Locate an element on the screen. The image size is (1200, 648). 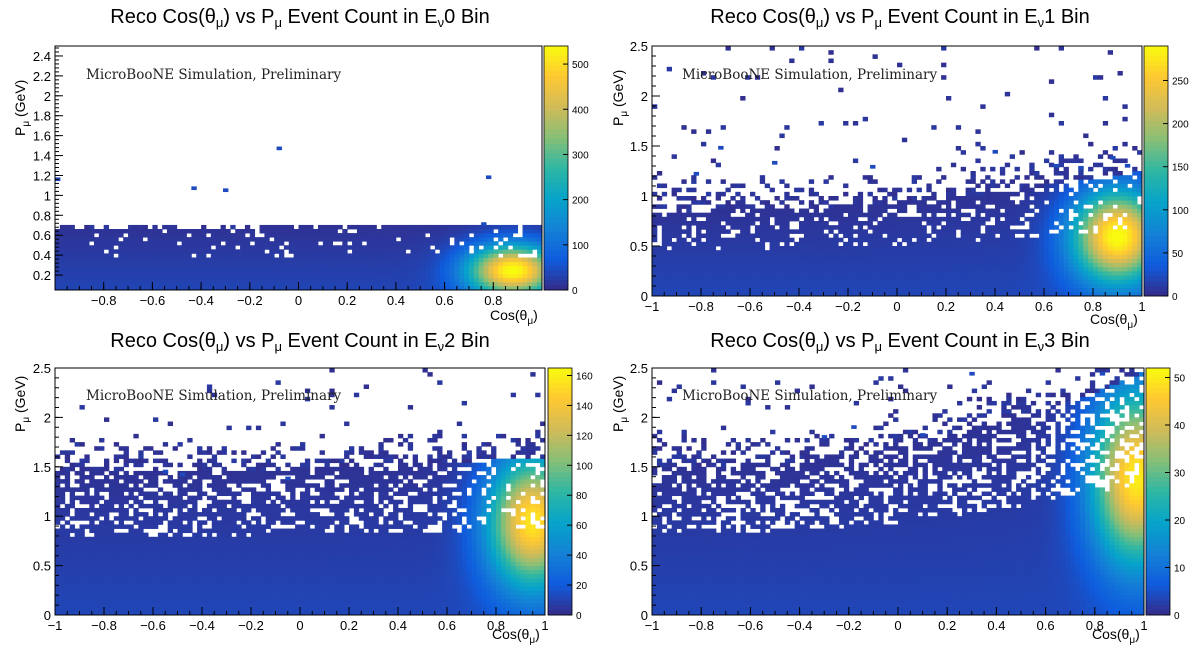
y-tick-label: 2.5 is located at coordinates (639, 46).